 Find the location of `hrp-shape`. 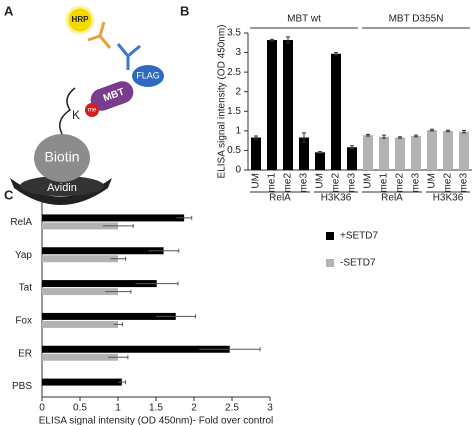

hrp-shape is located at coordinates (80, 20).